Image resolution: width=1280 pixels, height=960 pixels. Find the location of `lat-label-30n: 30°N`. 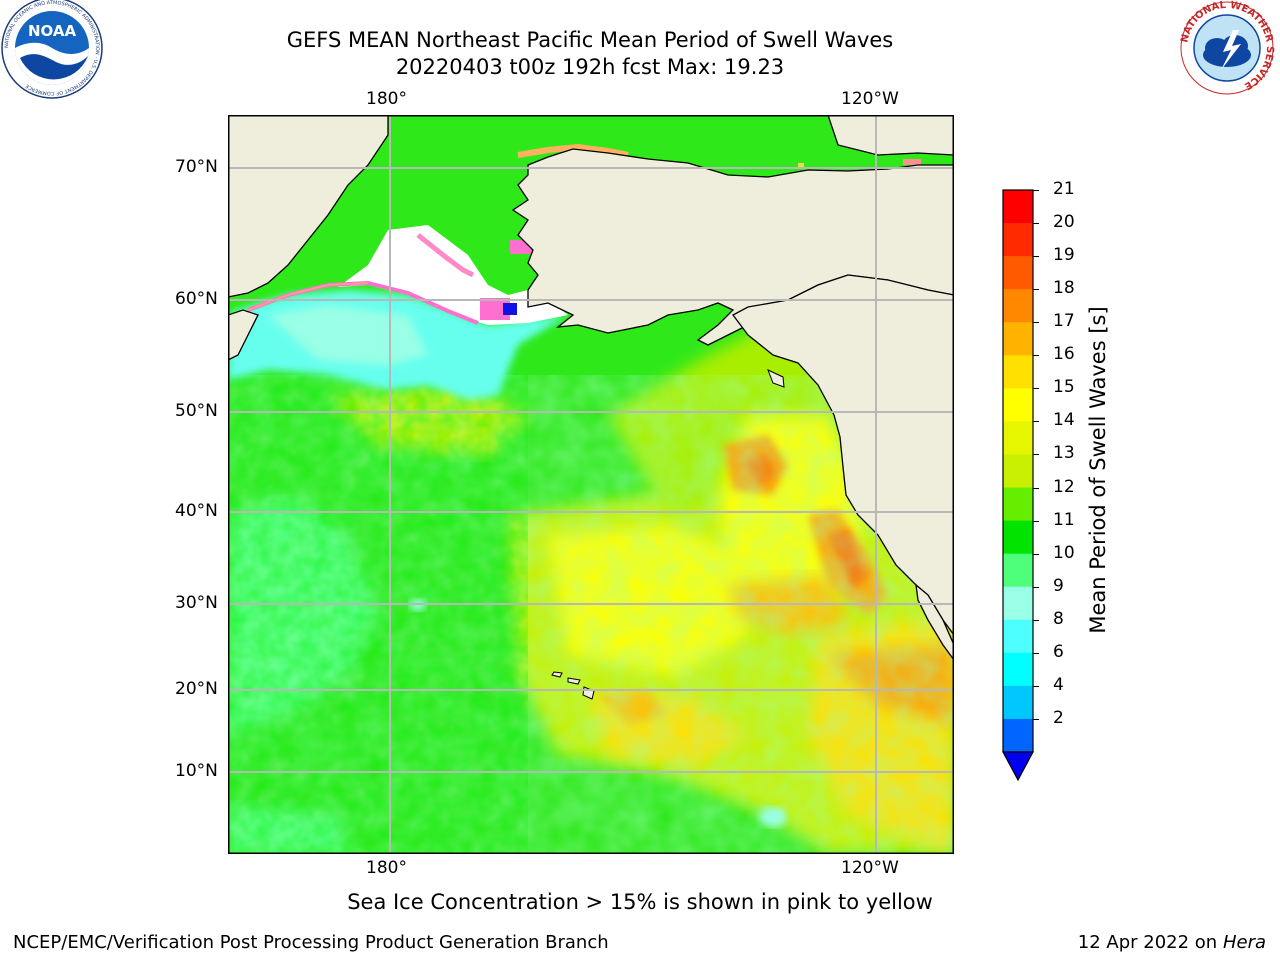

lat-label-30n: 30°N is located at coordinates (196, 603).